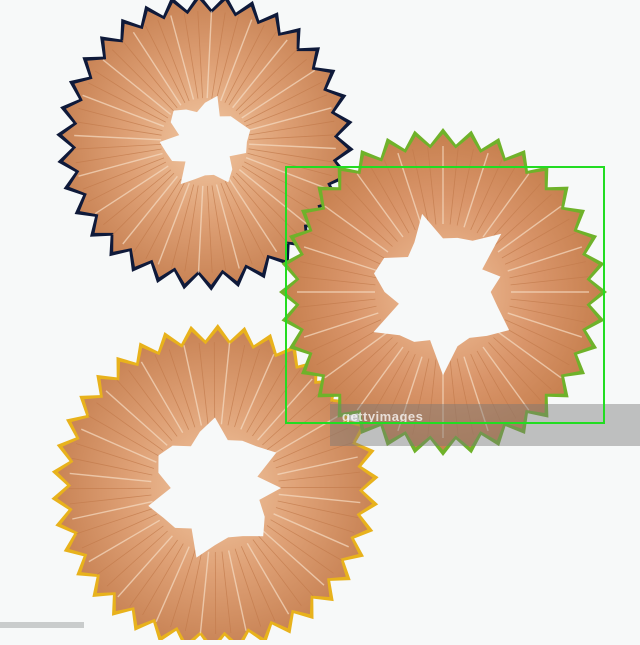  I want to click on bottom-left-strip, so click(42, 625).